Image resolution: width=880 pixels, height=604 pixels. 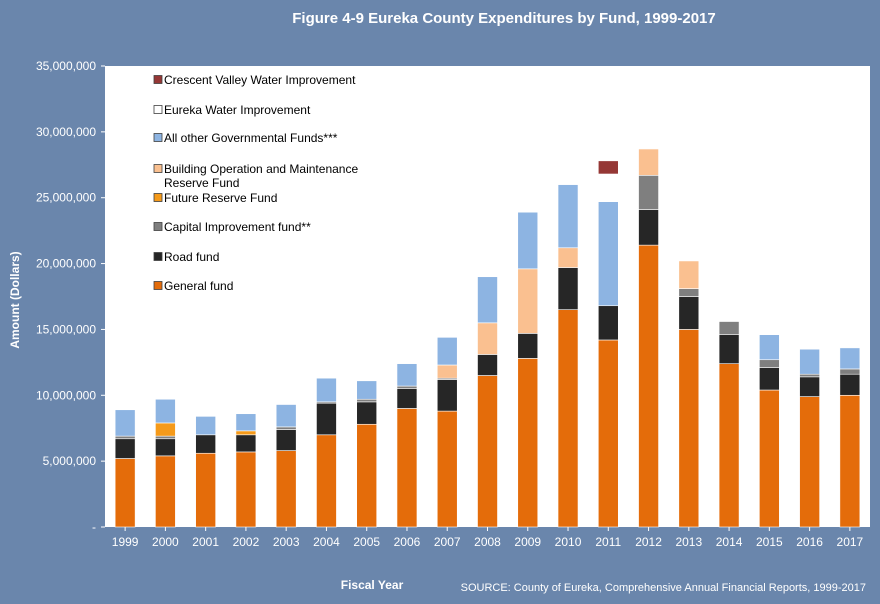 What do you see at coordinates (366, 542) in the screenshot?
I see `x-tick-label: 2005` at bounding box center [366, 542].